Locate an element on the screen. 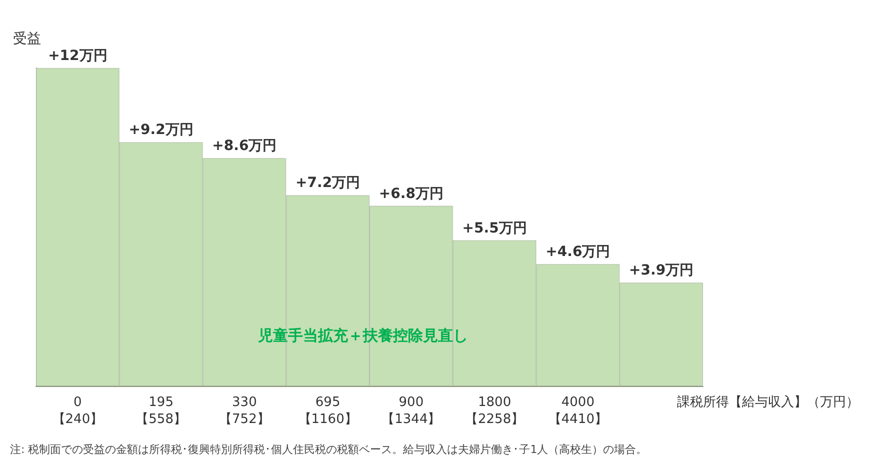  x-tick-label: 330 【752】 is located at coordinates (244, 411).